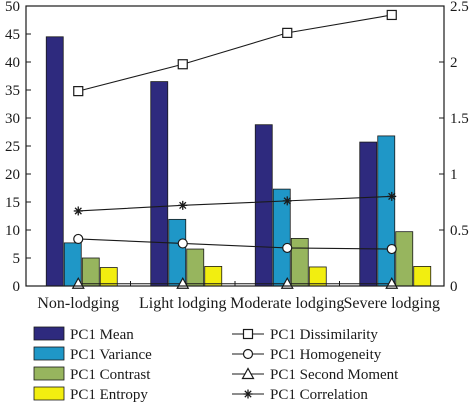  Describe the element at coordinates (235, 244) in the screenshot. I see `line-pc1-homogeneity` at that location.